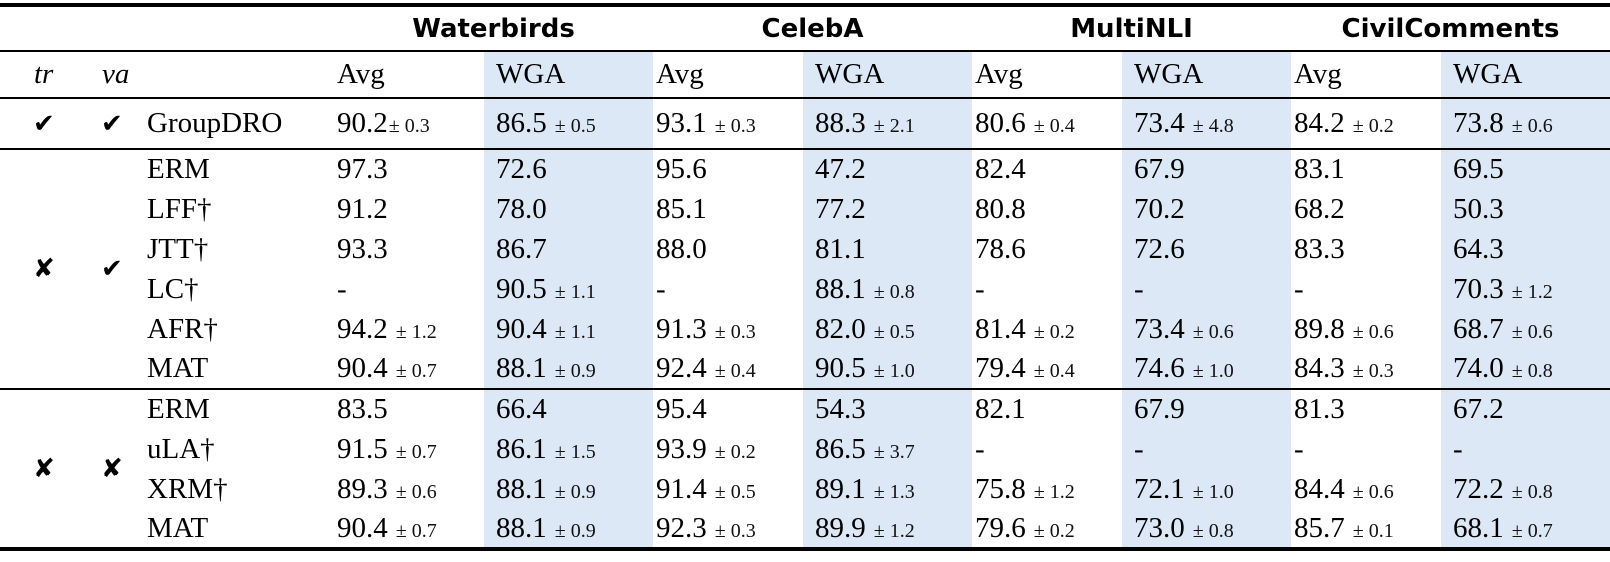 Image resolution: width=1610 pixels, height=562 pixels. What do you see at coordinates (681, 169) in the screenshot?
I see `cell-value: 95.6` at bounding box center [681, 169].